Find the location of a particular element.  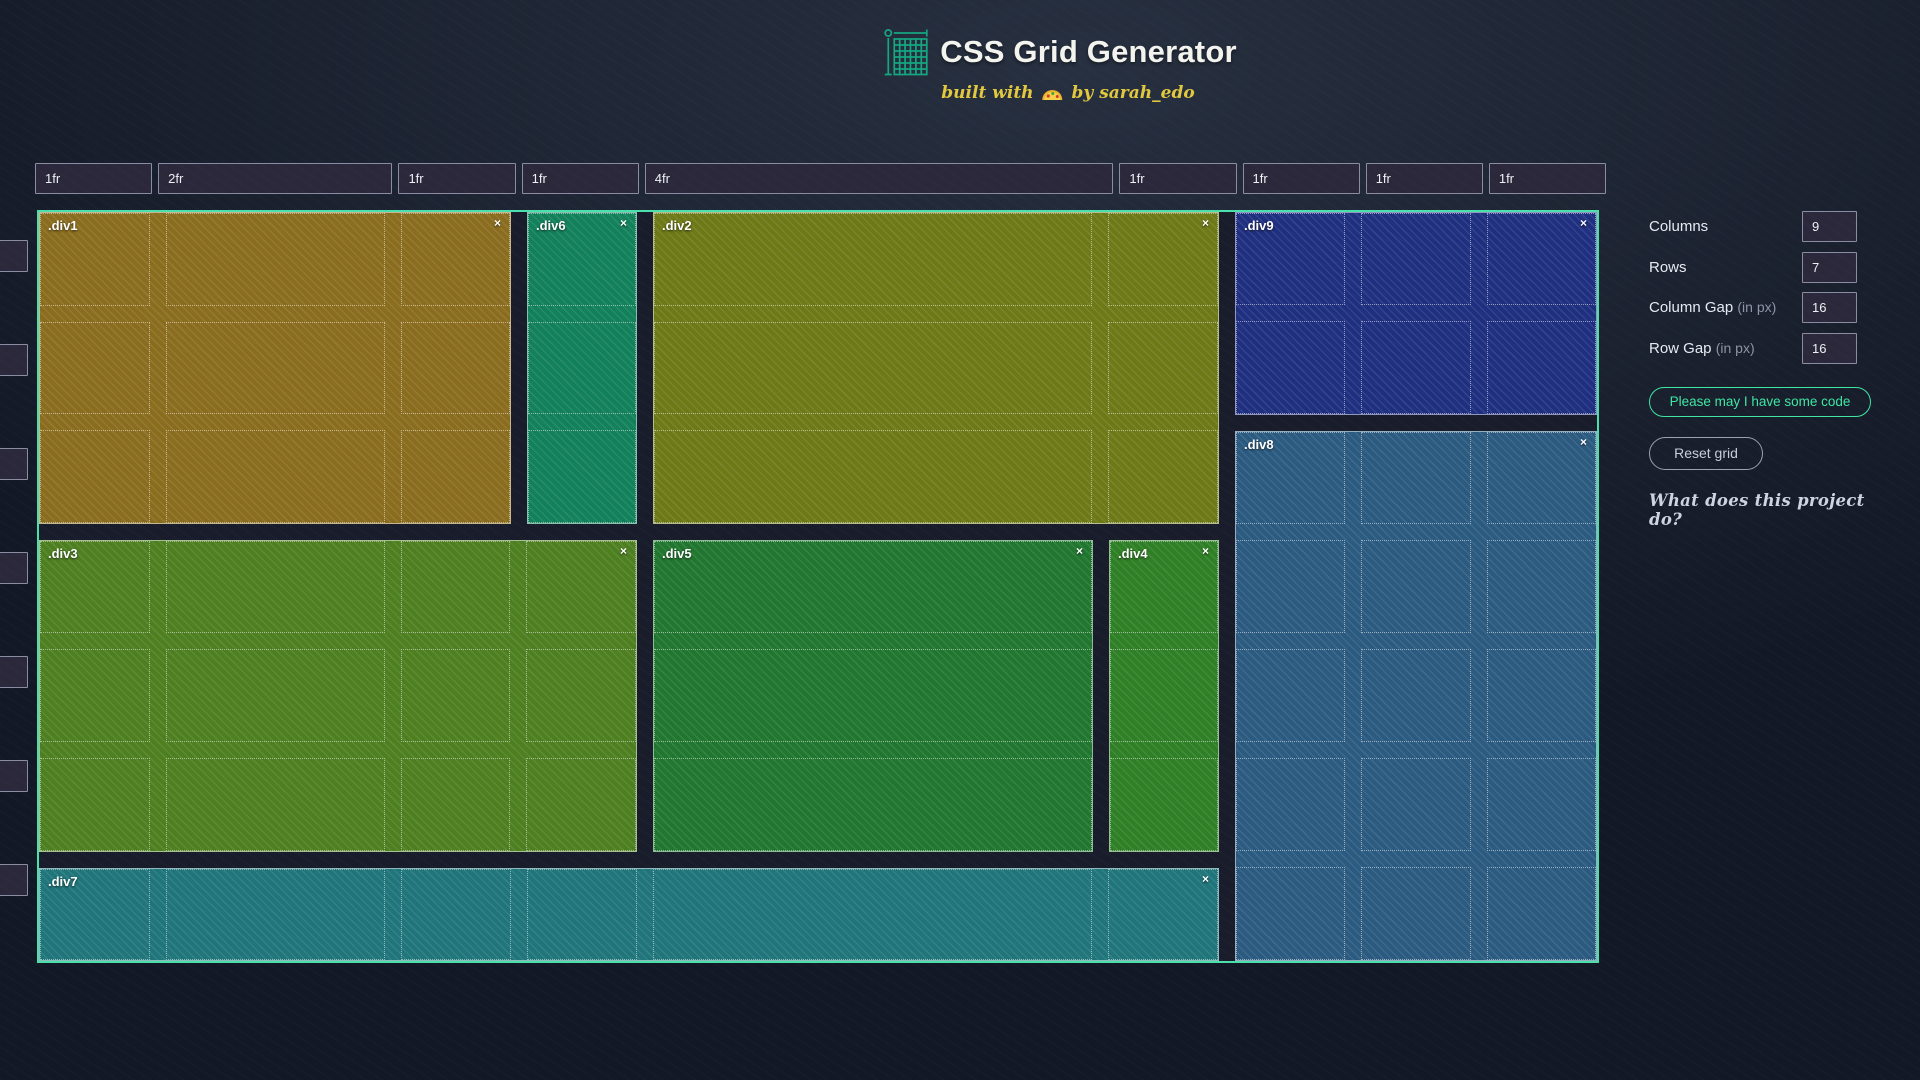

grid-item-label: .div6 is located at coordinates (551, 225).